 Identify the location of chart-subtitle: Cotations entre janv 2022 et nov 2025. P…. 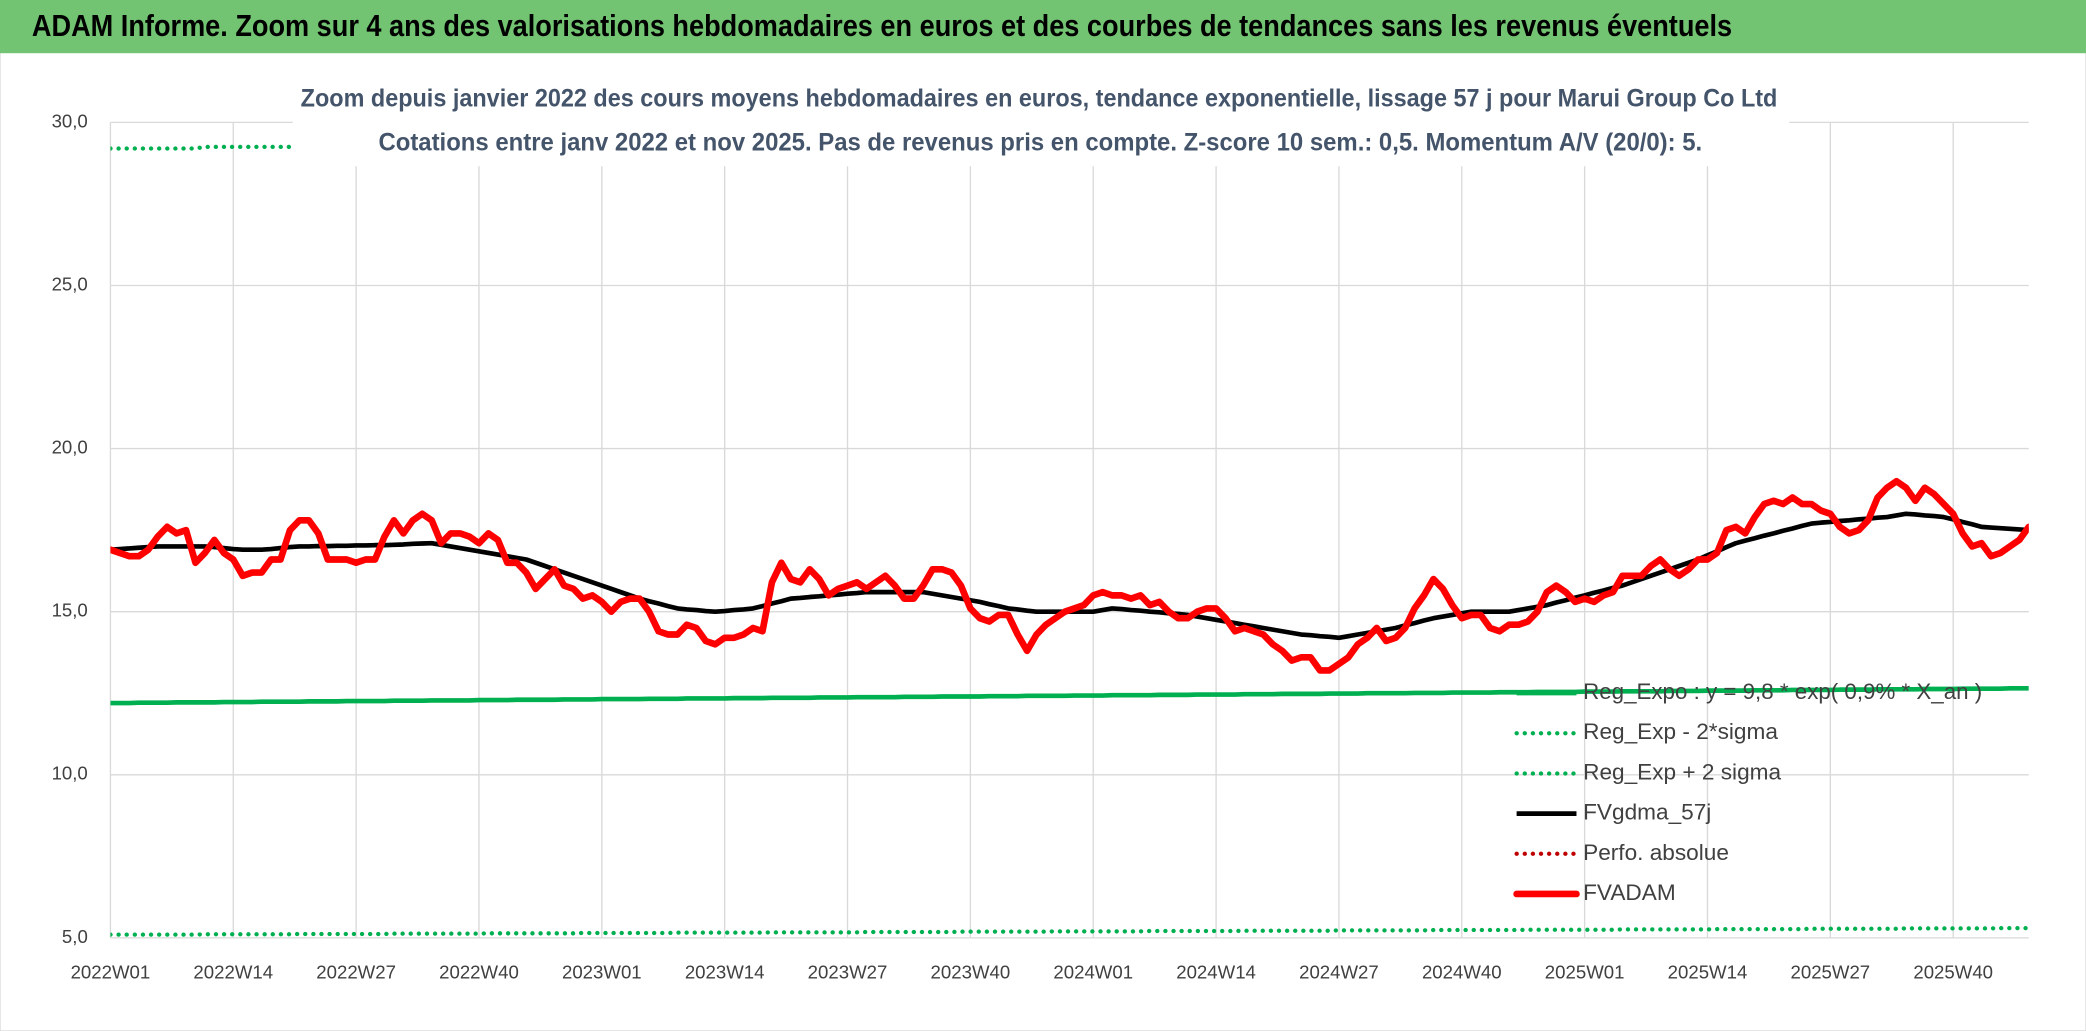
(1040, 142).